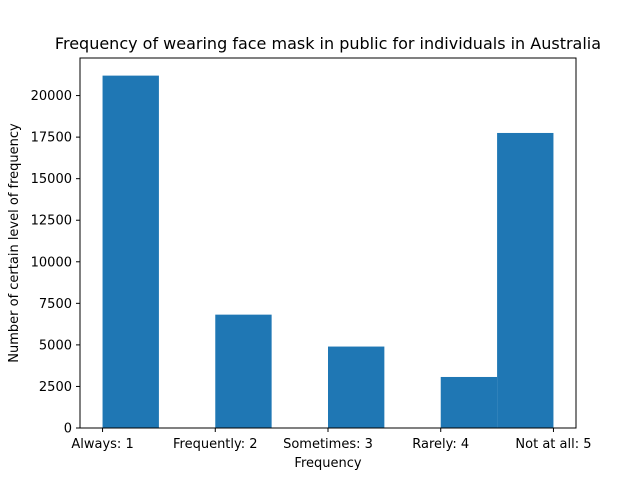 This screenshot has height=480, width=640. What do you see at coordinates (55, 345) in the screenshot?
I see `y-tick-label: 5000` at bounding box center [55, 345].